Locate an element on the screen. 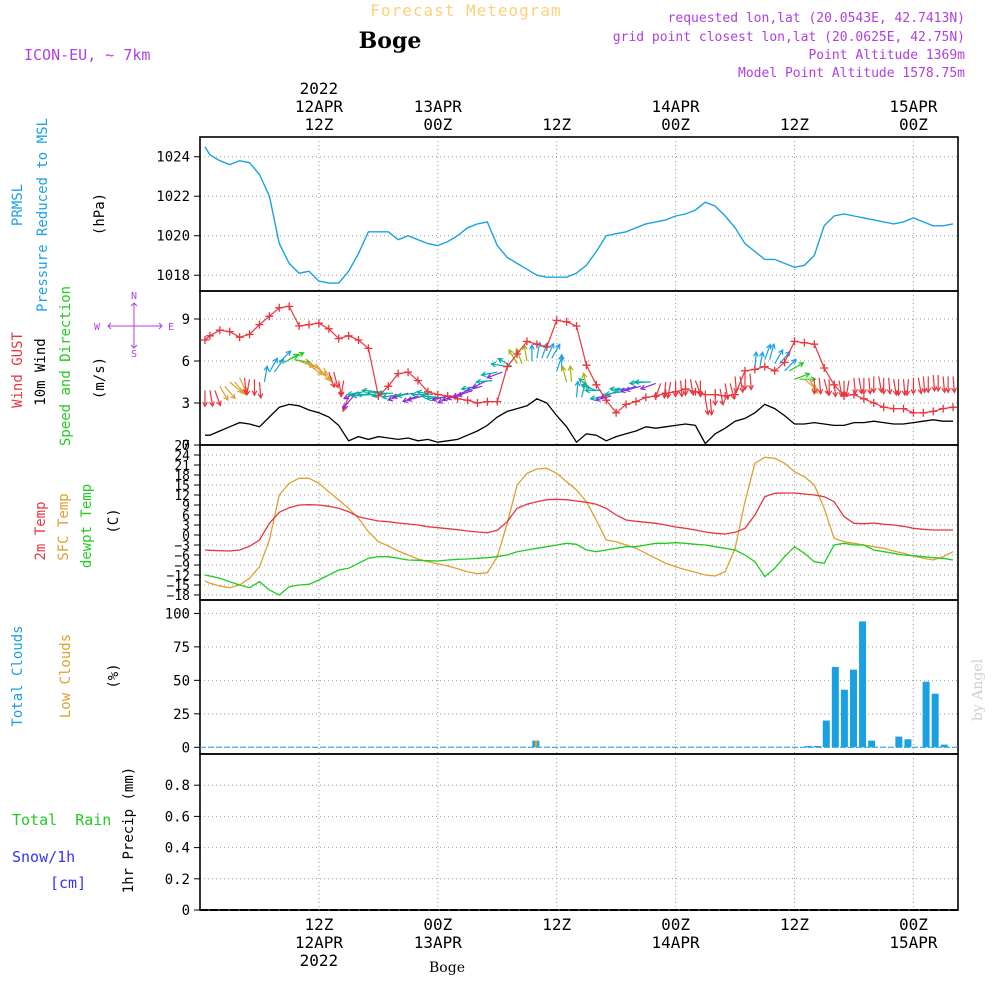 The width and height of the screenshot is (1000, 1004). gust-line is located at coordinates (579, 359).